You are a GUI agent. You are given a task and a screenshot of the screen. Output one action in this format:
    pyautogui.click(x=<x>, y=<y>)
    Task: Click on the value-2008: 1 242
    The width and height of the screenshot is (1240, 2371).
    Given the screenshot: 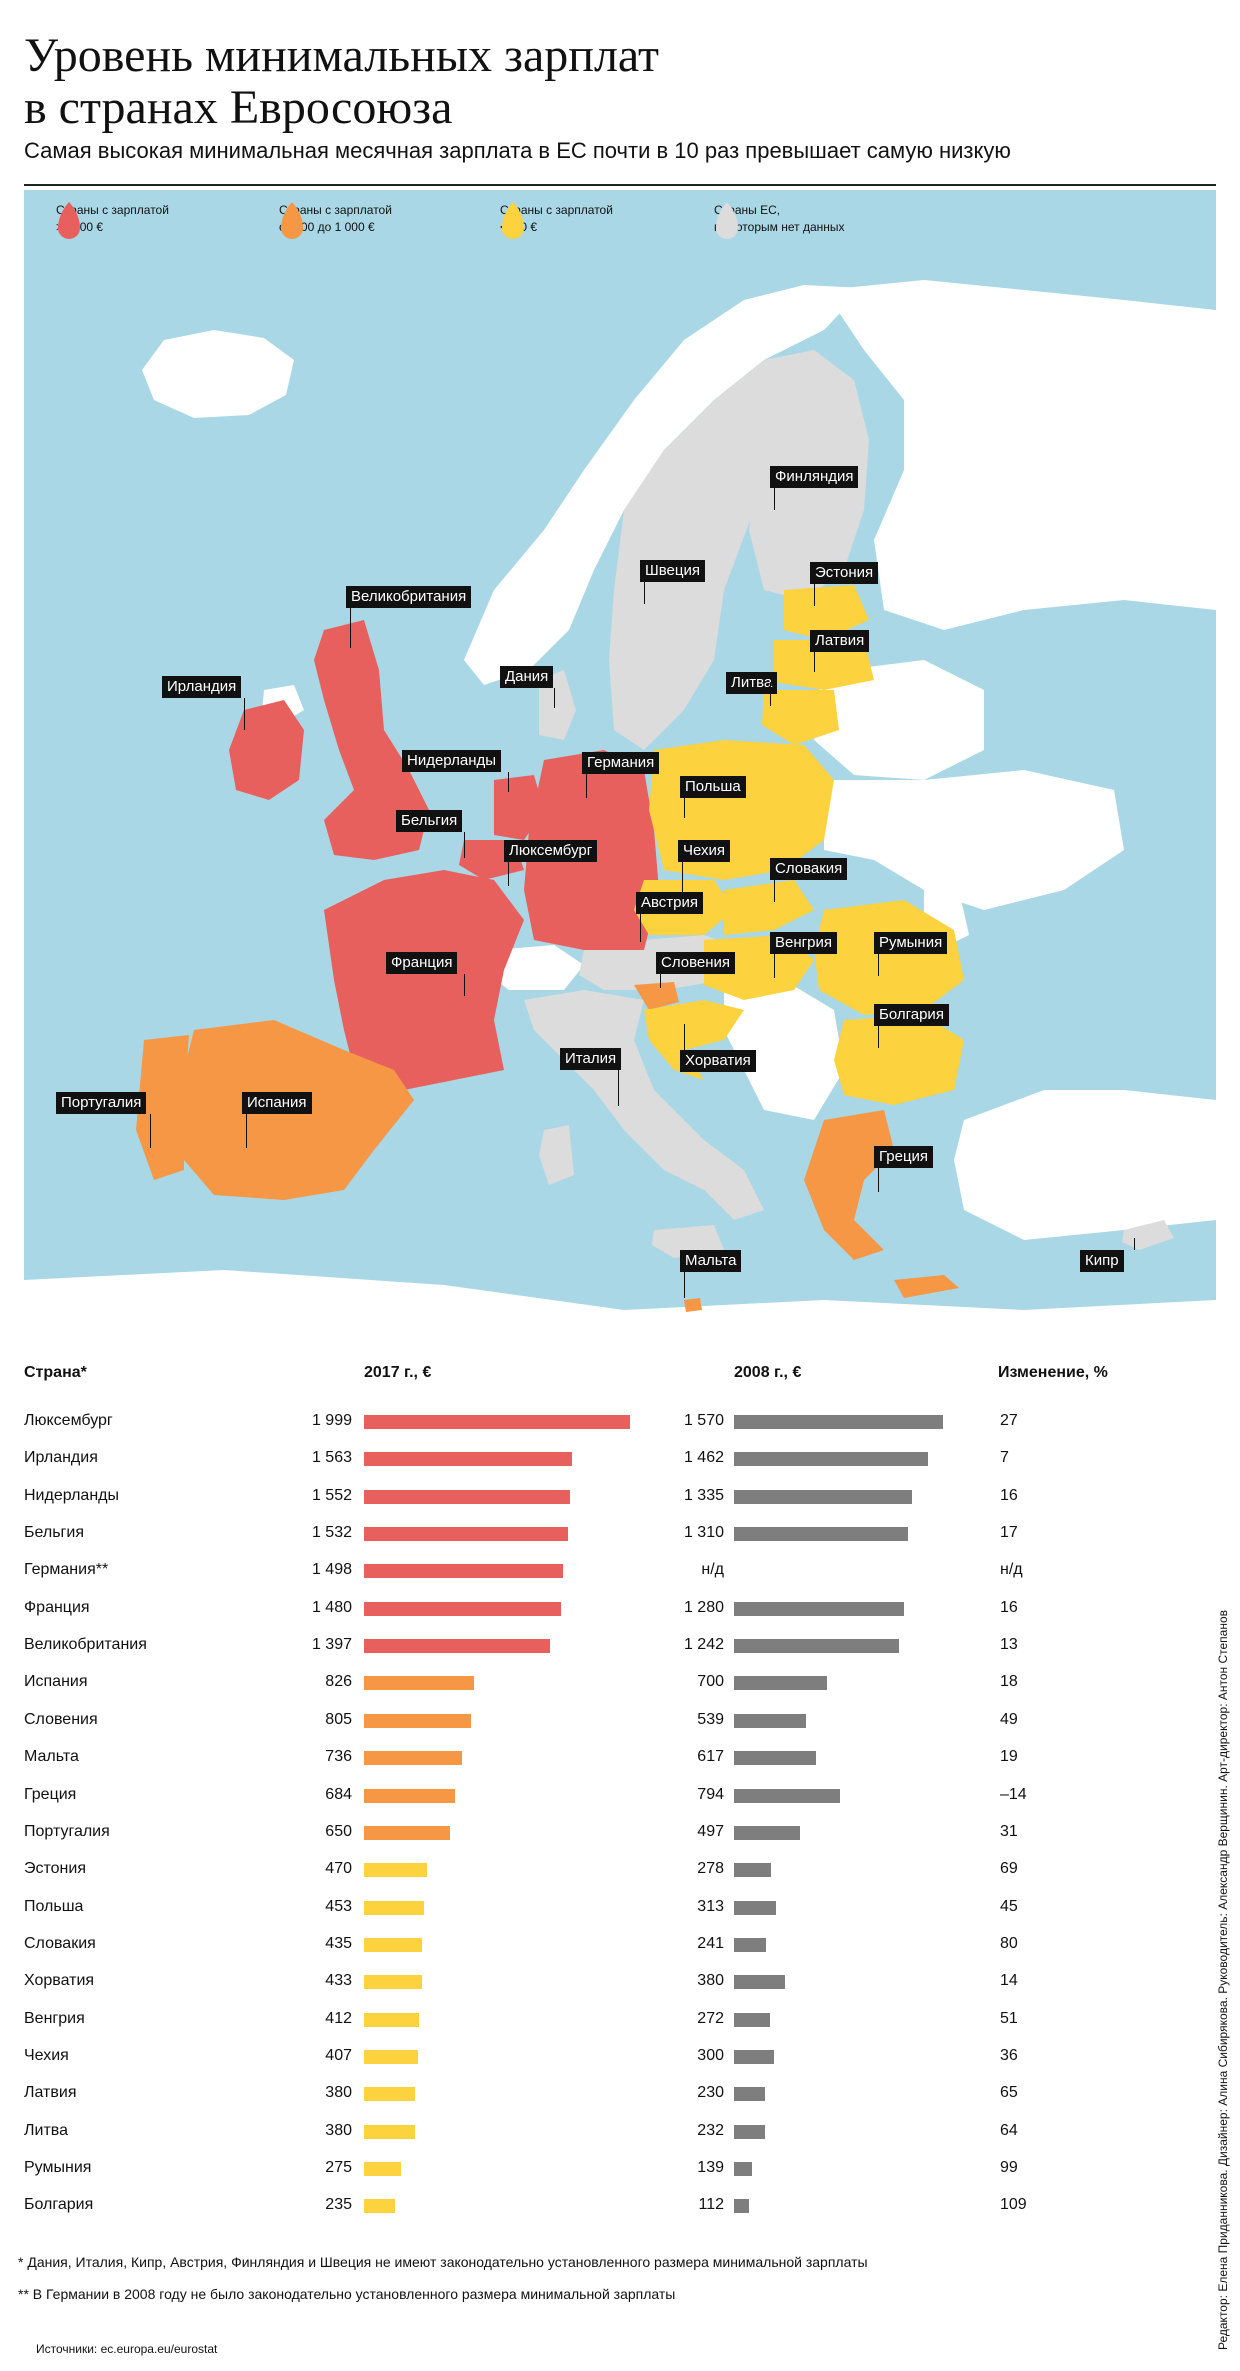 What is the action you would take?
    pyautogui.click(x=703, y=1644)
    